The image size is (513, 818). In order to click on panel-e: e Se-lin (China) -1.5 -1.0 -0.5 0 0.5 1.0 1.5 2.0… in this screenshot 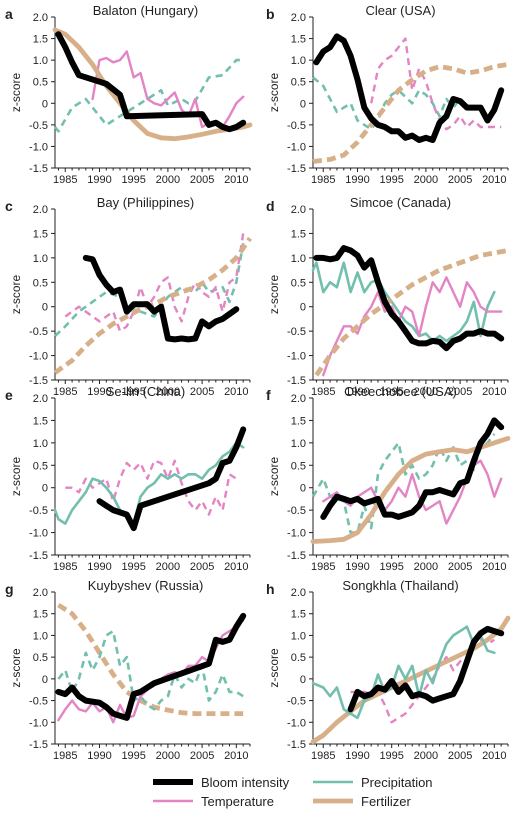, I will do `click(128, 478)`.